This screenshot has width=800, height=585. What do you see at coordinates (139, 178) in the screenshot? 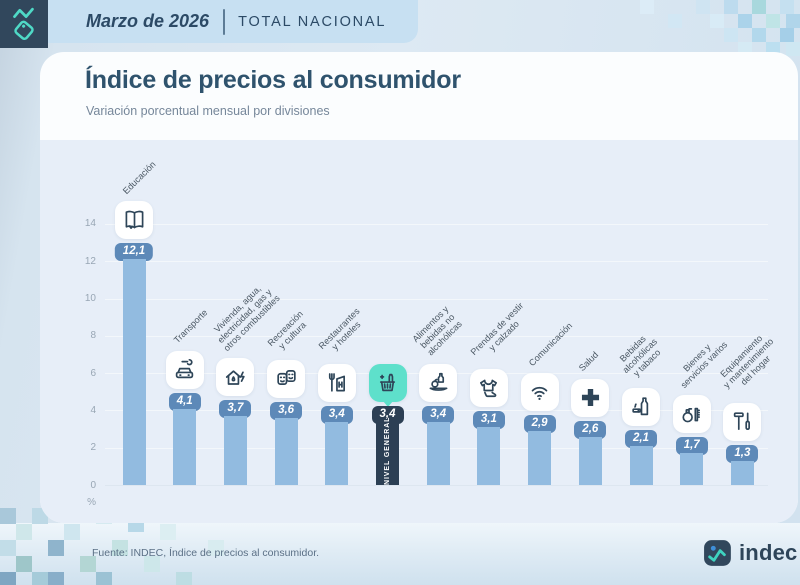
I see `category-label: Educación` at bounding box center [139, 178].